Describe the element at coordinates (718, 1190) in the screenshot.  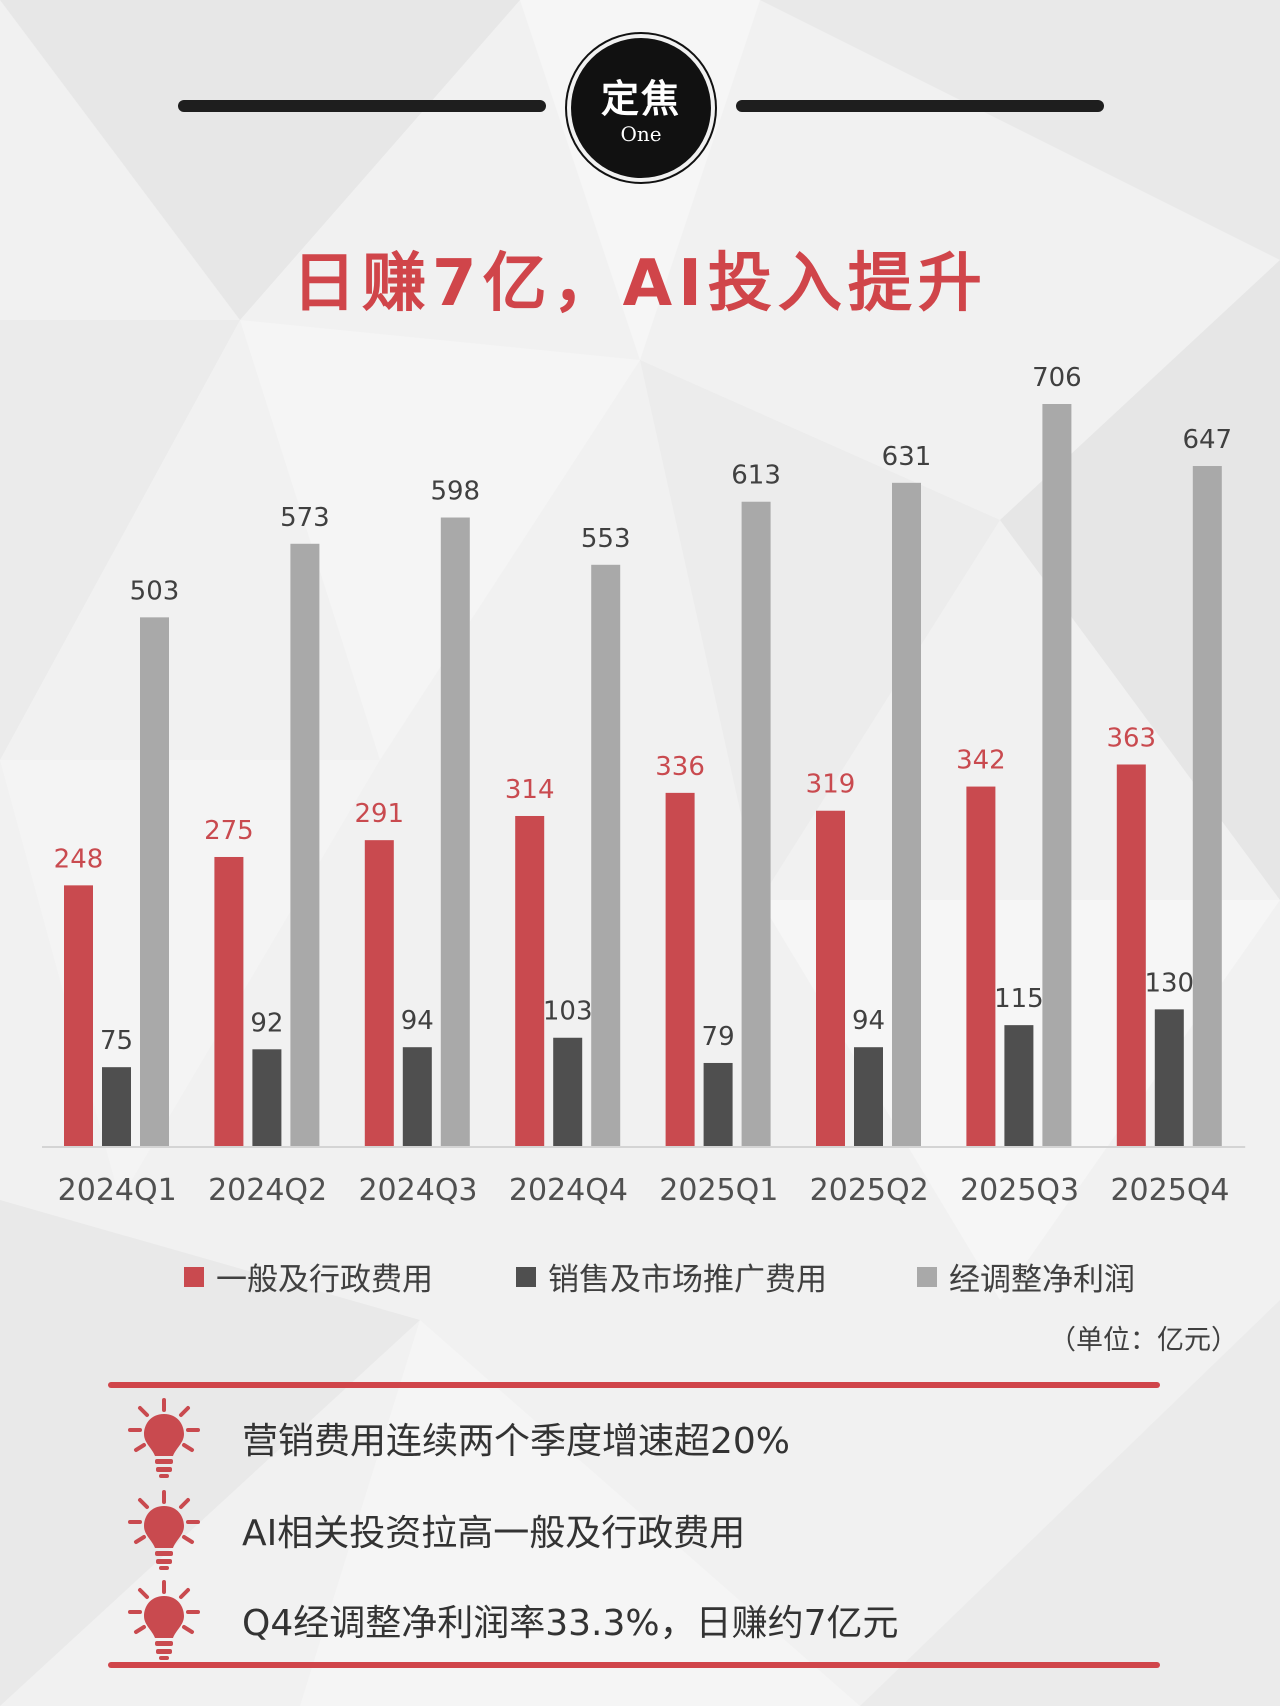
I see `x-tick-label: 2025Q1` at that location.